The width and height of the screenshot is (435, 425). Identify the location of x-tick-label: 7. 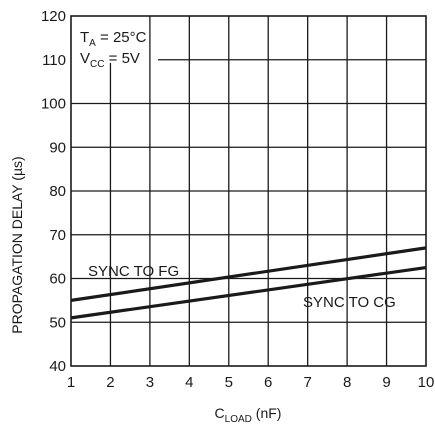
(307, 382).